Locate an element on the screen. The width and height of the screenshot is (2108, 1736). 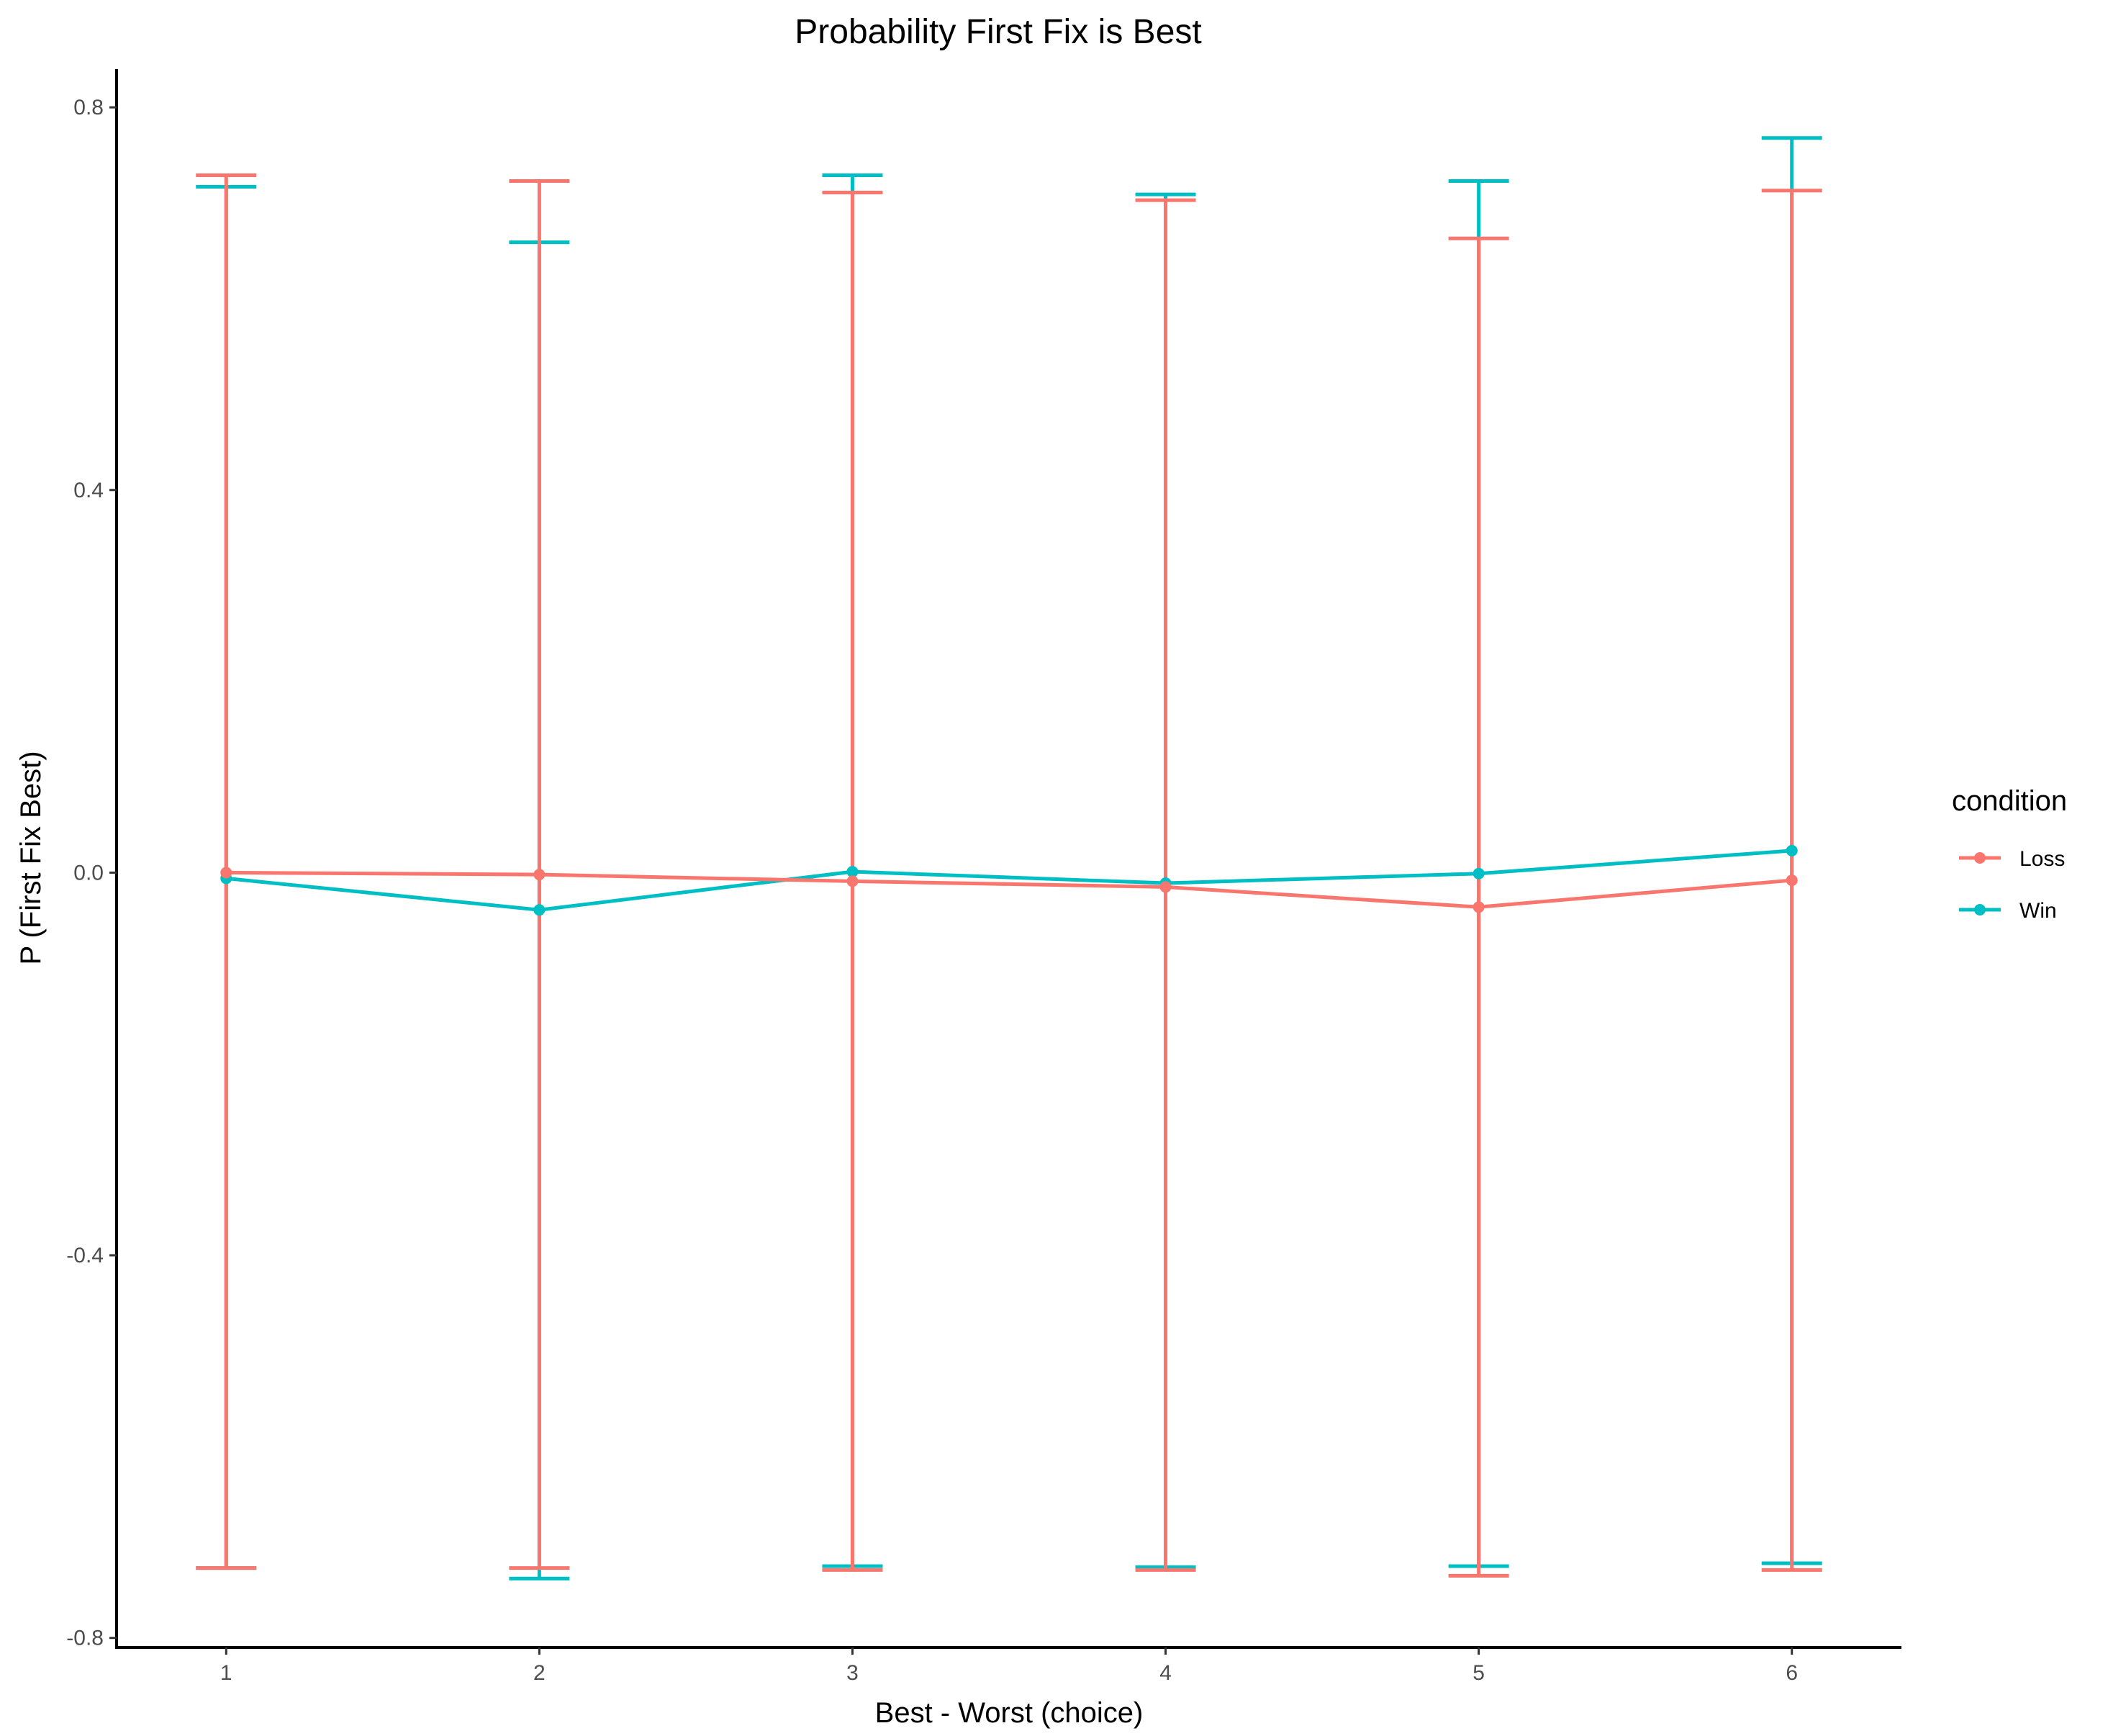
legend-title: condition is located at coordinates (2009, 801).